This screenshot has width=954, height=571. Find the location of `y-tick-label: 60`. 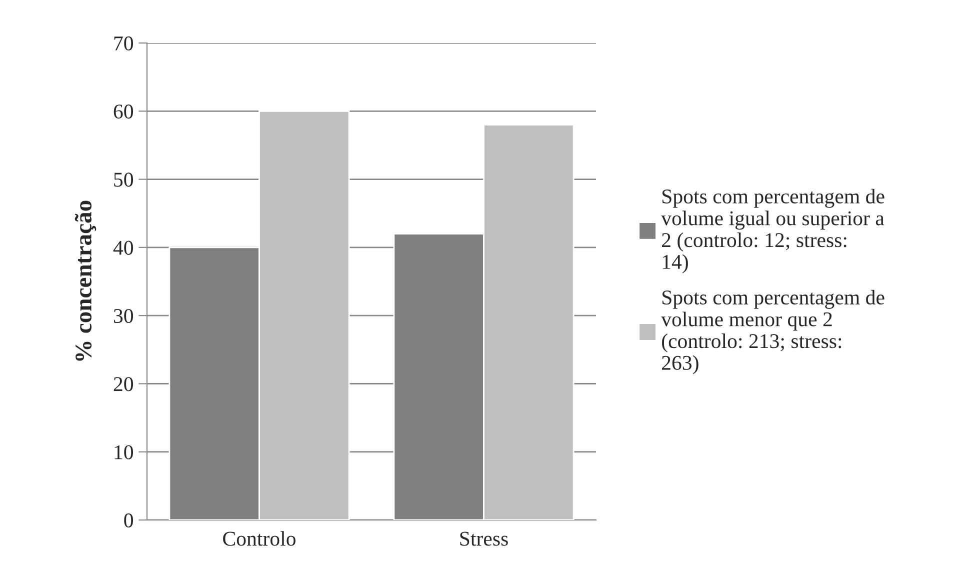

y-tick-label: 60 is located at coordinates (124, 111).